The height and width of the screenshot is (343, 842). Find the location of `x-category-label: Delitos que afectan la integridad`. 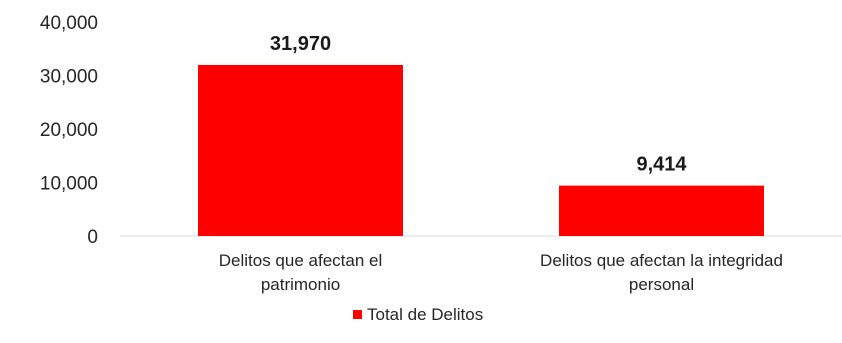

x-category-label: Delitos que afectan la integridad is located at coordinates (661, 260).